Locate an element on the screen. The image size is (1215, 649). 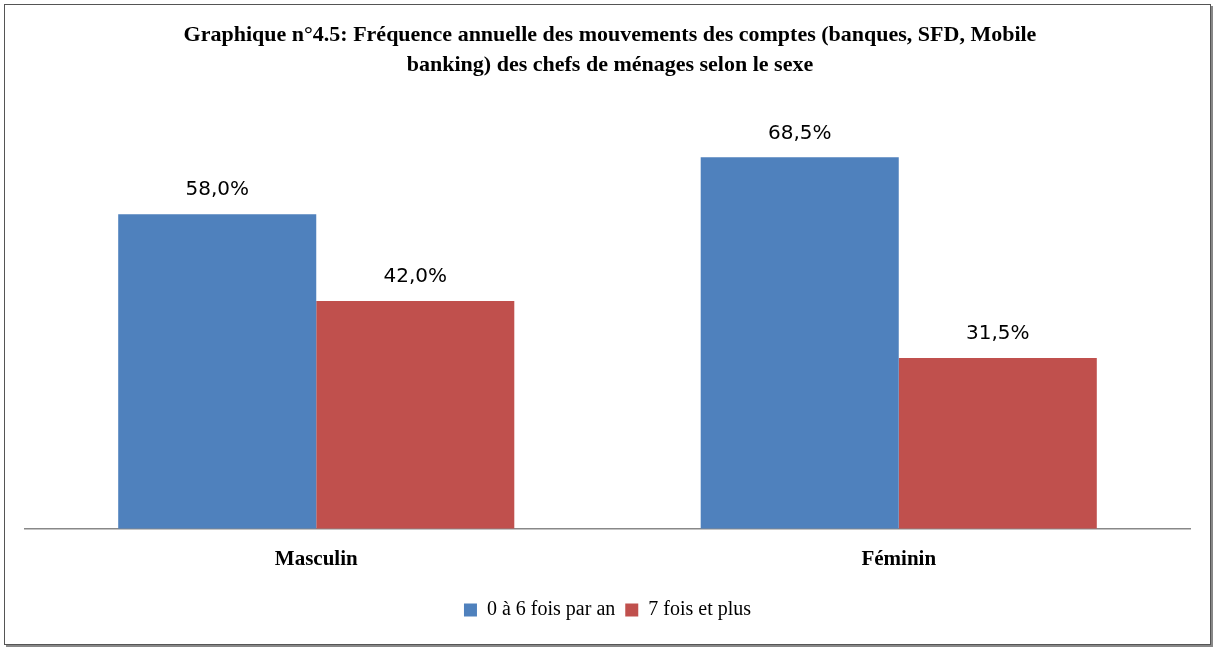
legend-label: 0 à 6 fois par an is located at coordinates (551, 609).